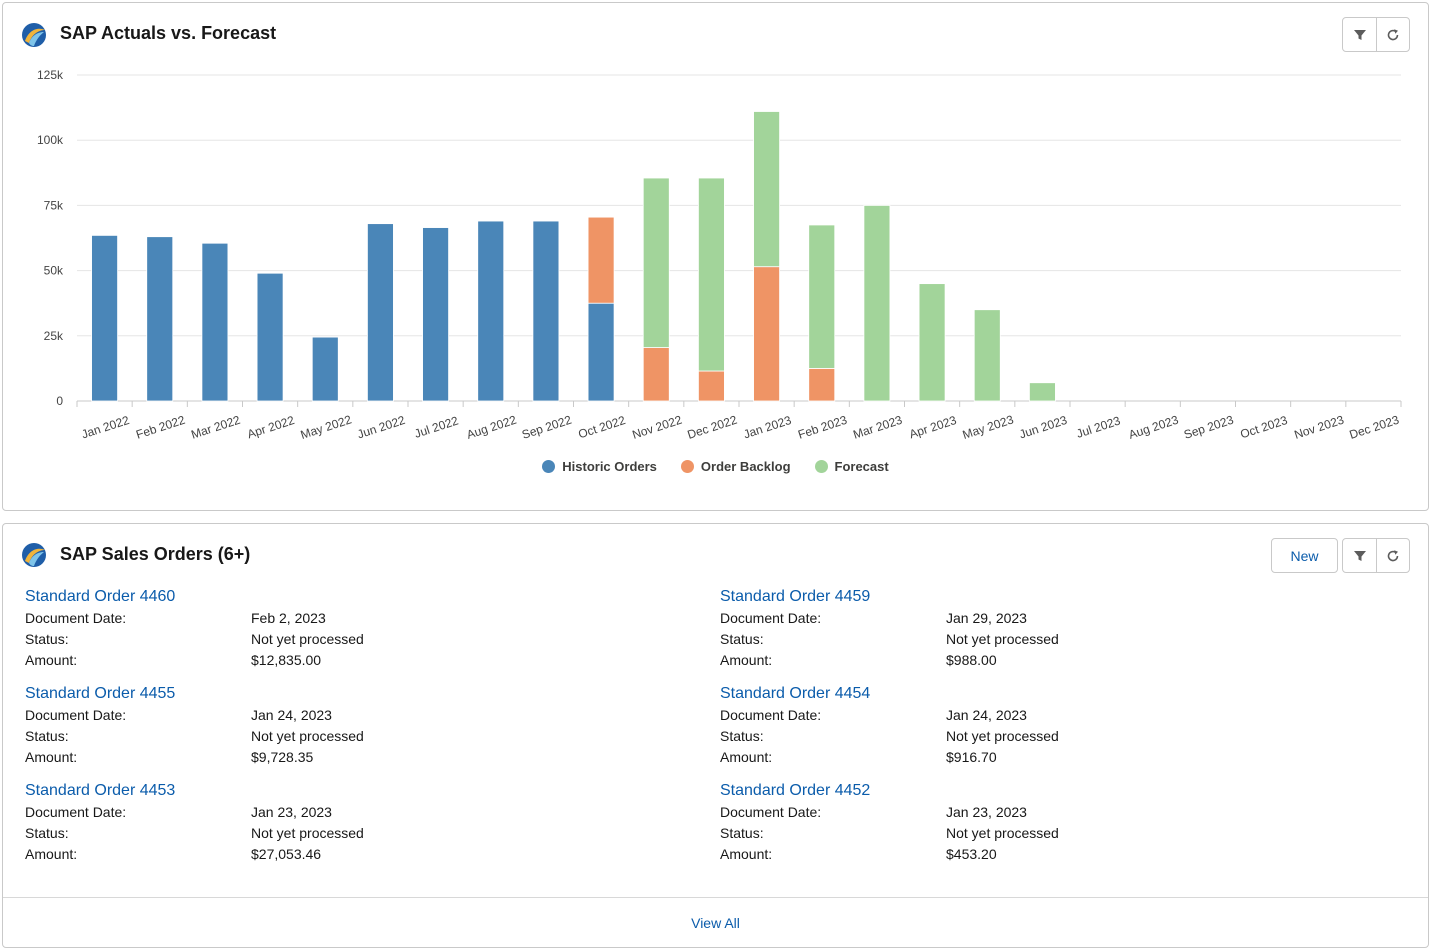 This screenshot has height=950, width=1431. I want to click on x-tick-label: May 2022, so click(326, 427).